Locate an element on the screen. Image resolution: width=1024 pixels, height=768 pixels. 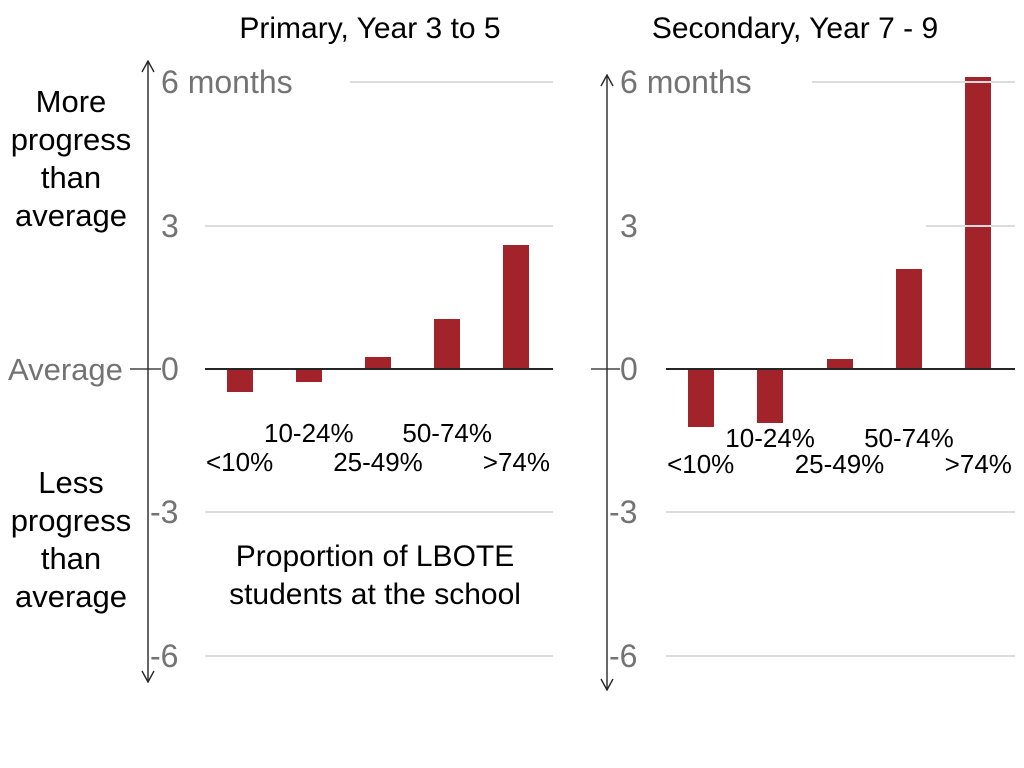
label-less-progress: Less progress than average is located at coordinates (71, 539).